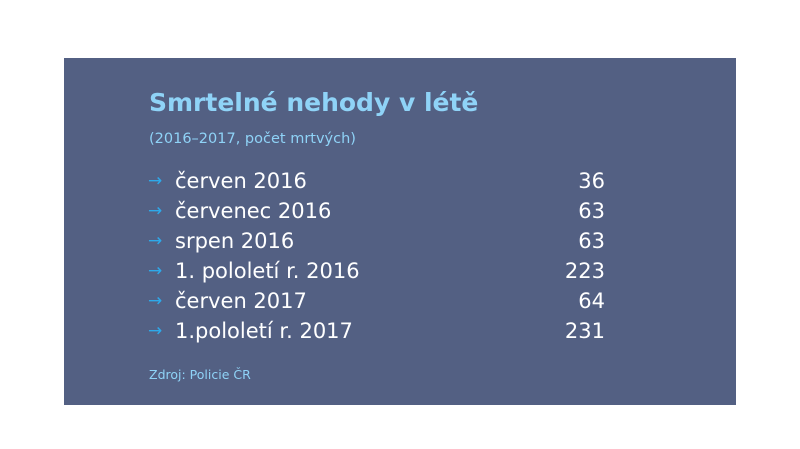 The width and height of the screenshot is (800, 449). Describe the element at coordinates (253, 211) in the screenshot. I see `row-label: červenec 2016` at that location.